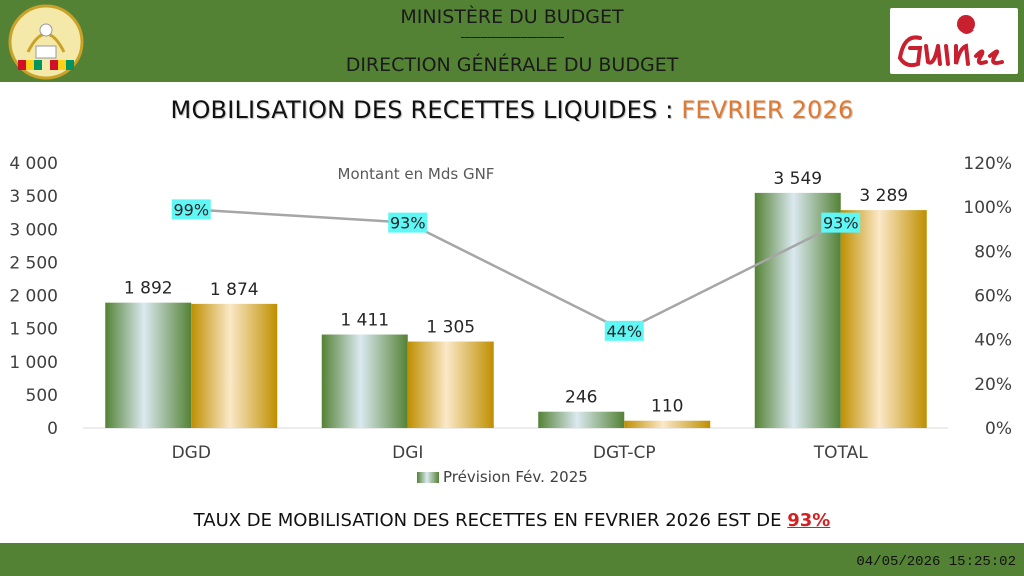  I want to click on title-main: MOBILISATION DES RECETTES LIQUIDES :, so click(426, 110).